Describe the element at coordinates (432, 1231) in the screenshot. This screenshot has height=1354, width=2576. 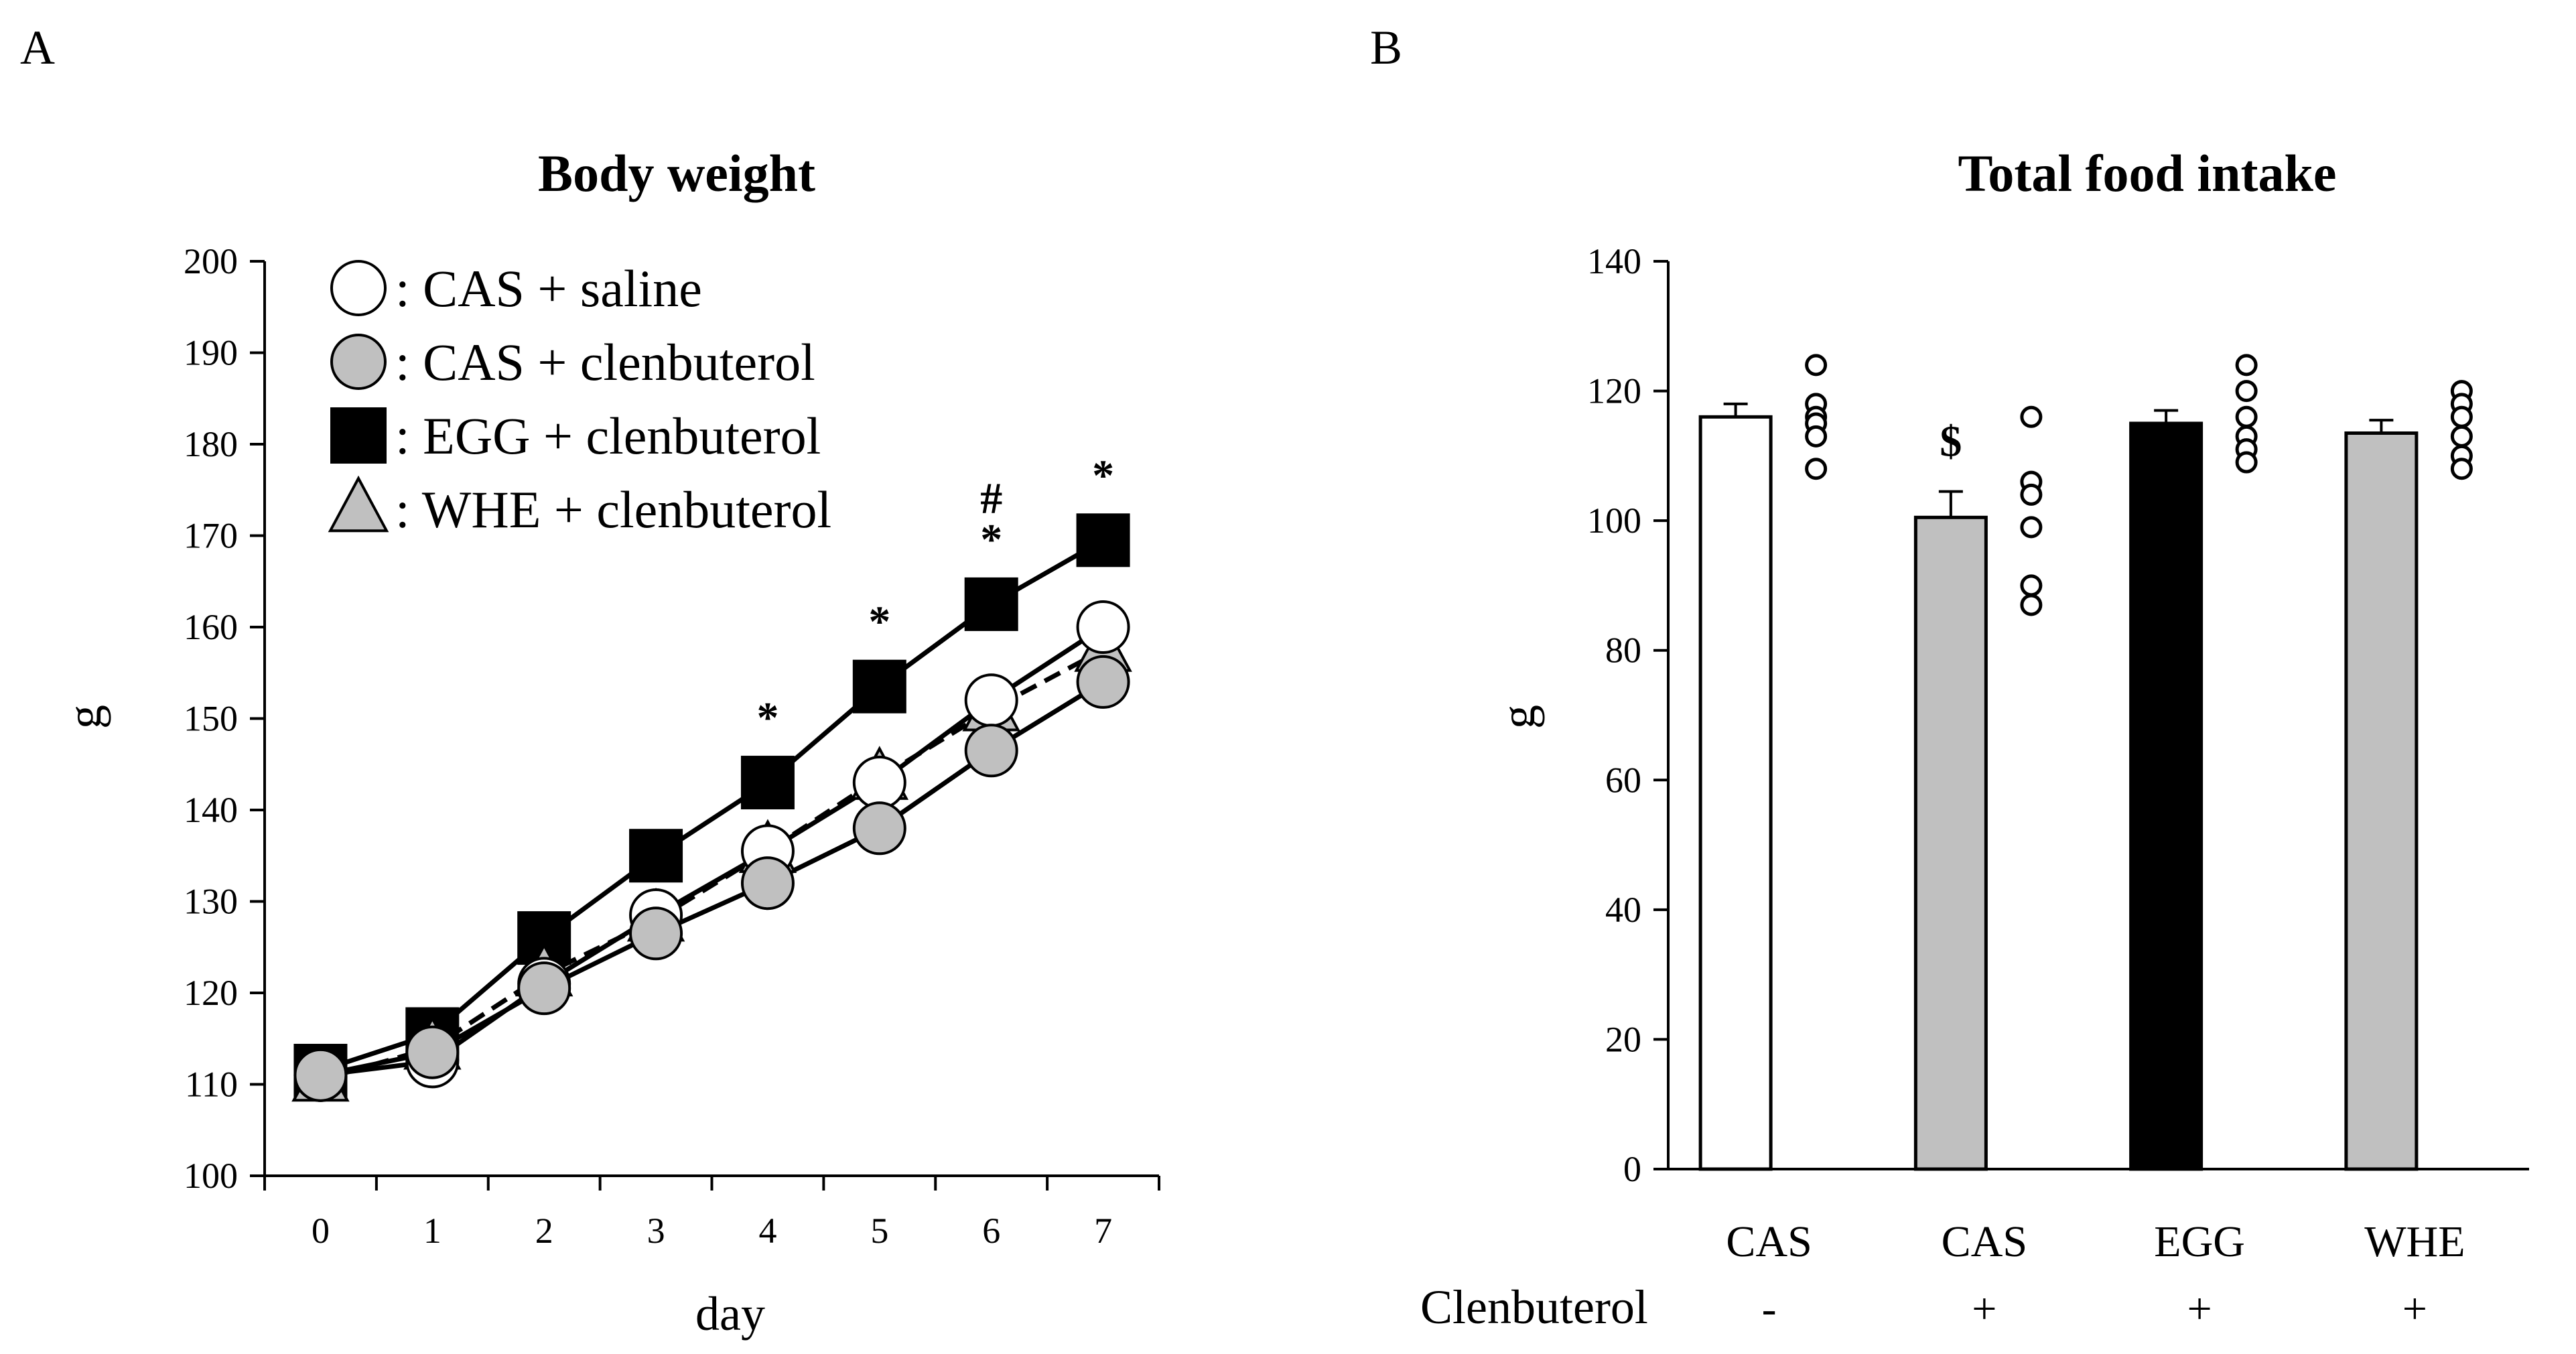
I see `x-tick-label: 1` at that location.